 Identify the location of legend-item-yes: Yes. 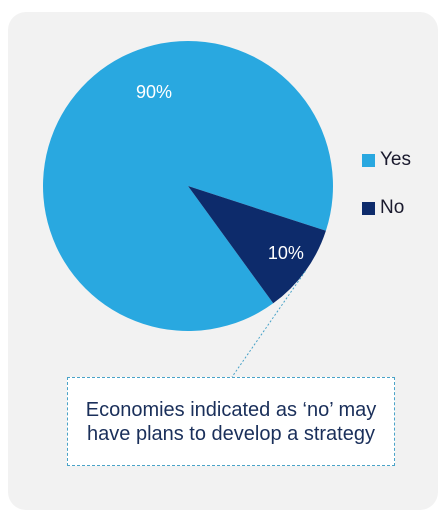
(401, 160).